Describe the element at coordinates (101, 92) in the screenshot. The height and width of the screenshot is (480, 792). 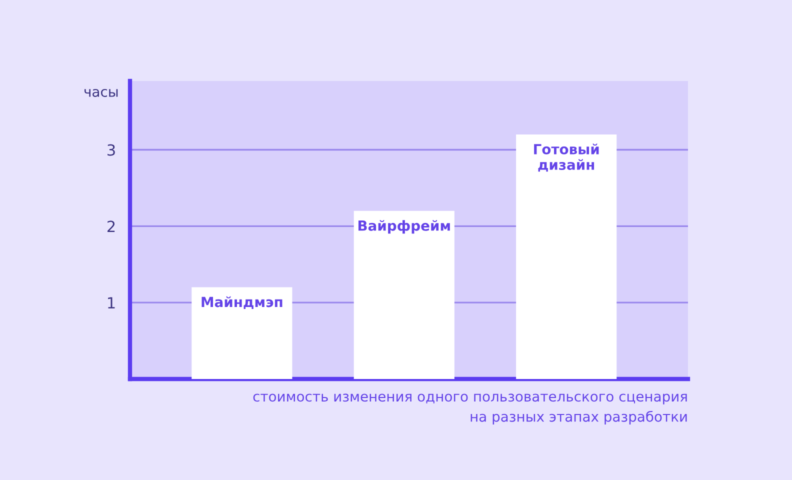
I see `y-axis-title: часы` at that location.